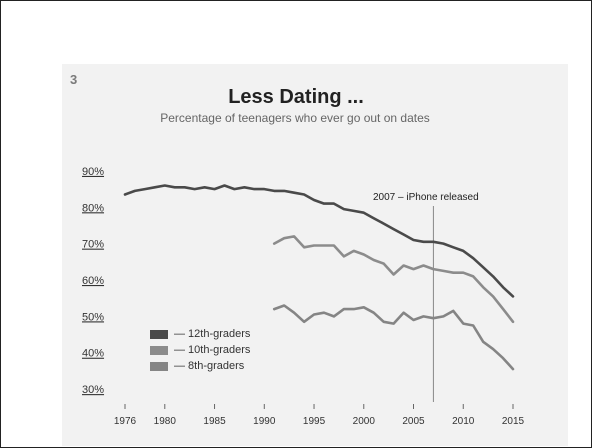 The height and width of the screenshot is (448, 592). Describe the element at coordinates (426, 197) in the screenshot. I see `iphone-release-label: 2007 – iPhone released` at that location.